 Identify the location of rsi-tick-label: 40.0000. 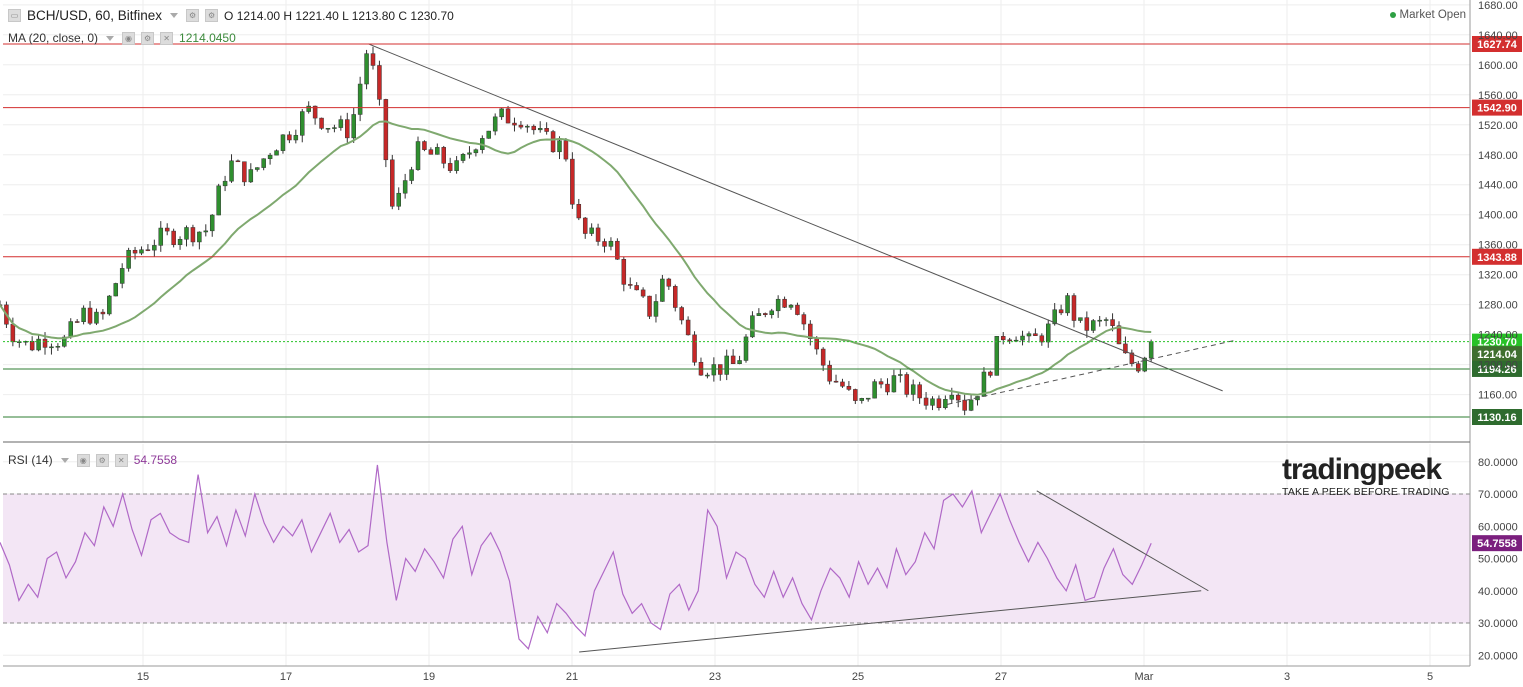
(1498, 592).